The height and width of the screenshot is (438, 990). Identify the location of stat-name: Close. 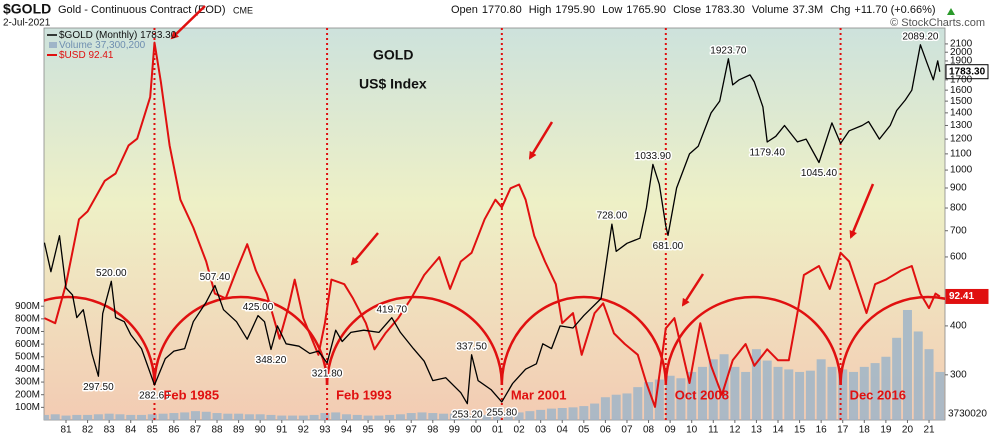
(687, 10).